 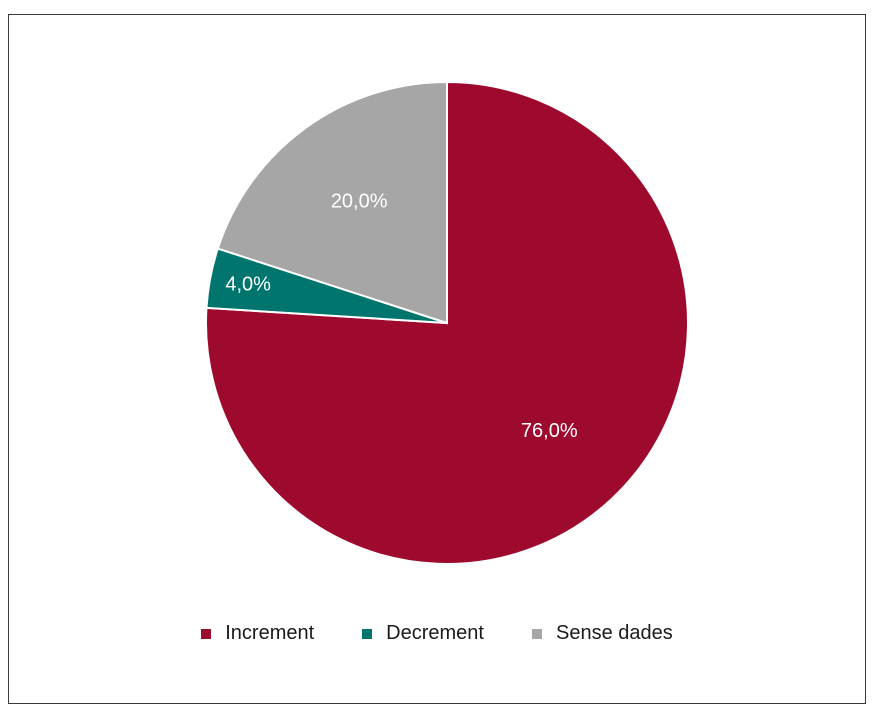 I want to click on legend-item-decrement: Decrement, so click(x=423, y=633).